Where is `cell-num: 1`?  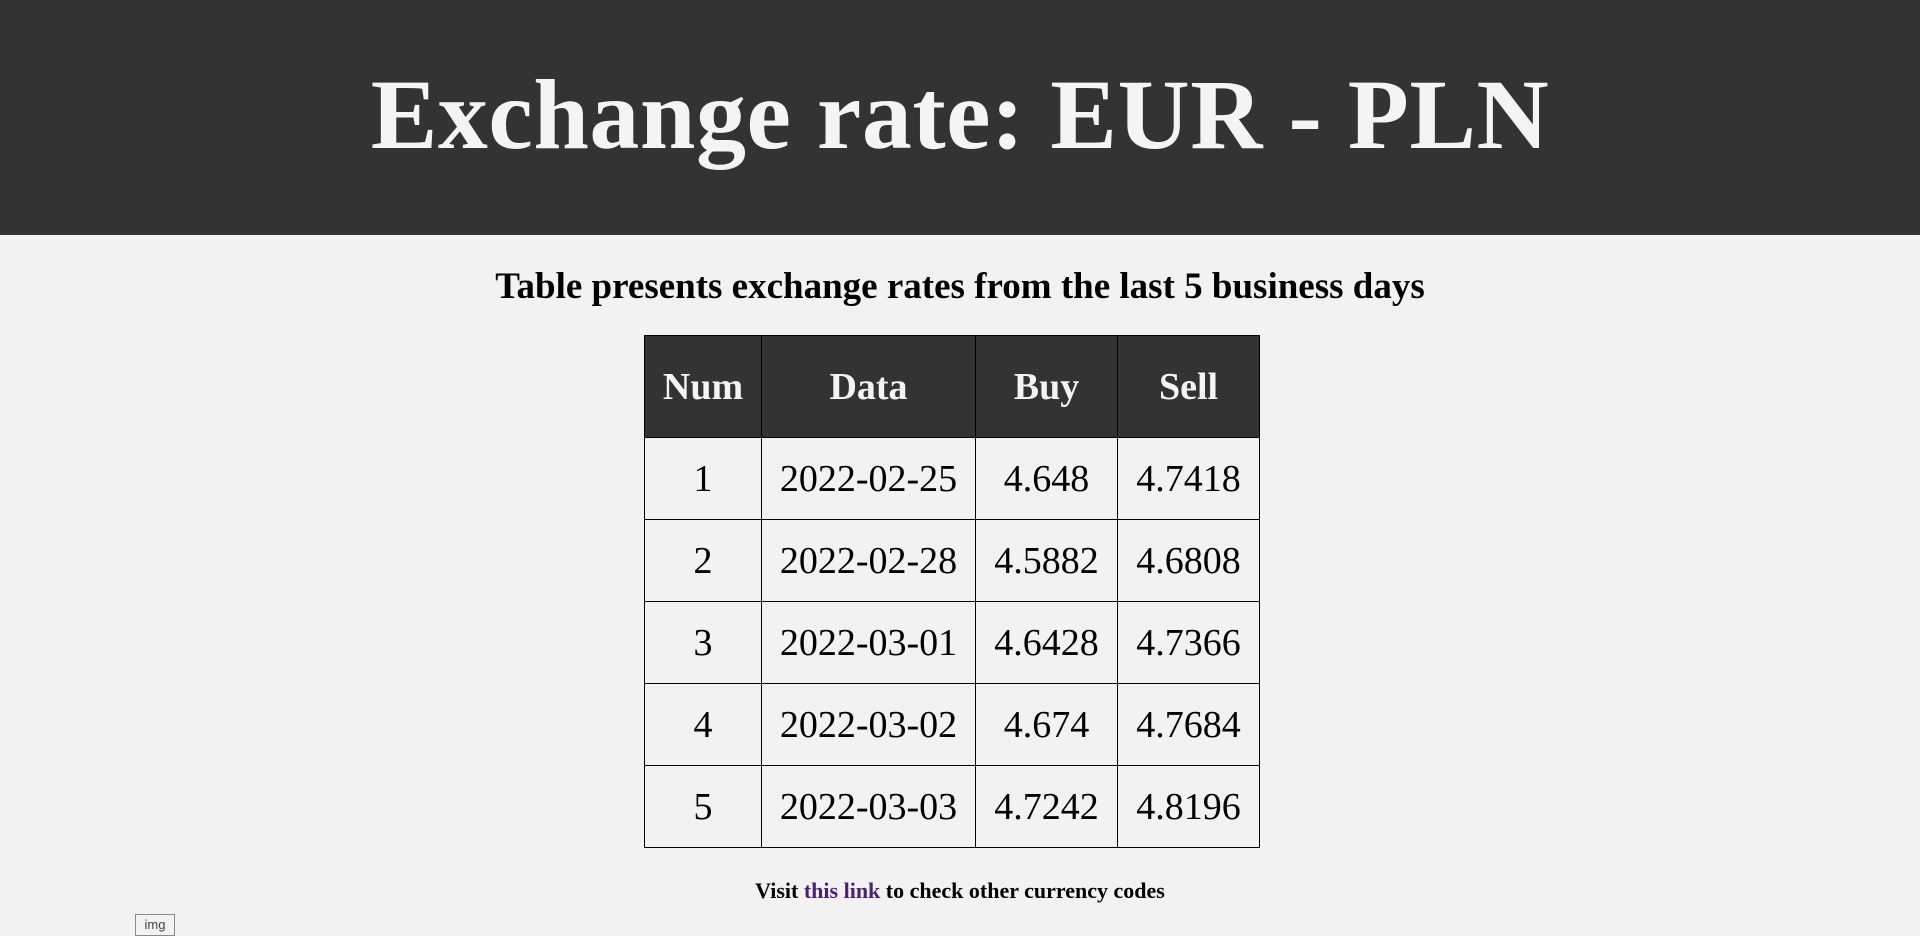
cell-num: 1 is located at coordinates (703, 478).